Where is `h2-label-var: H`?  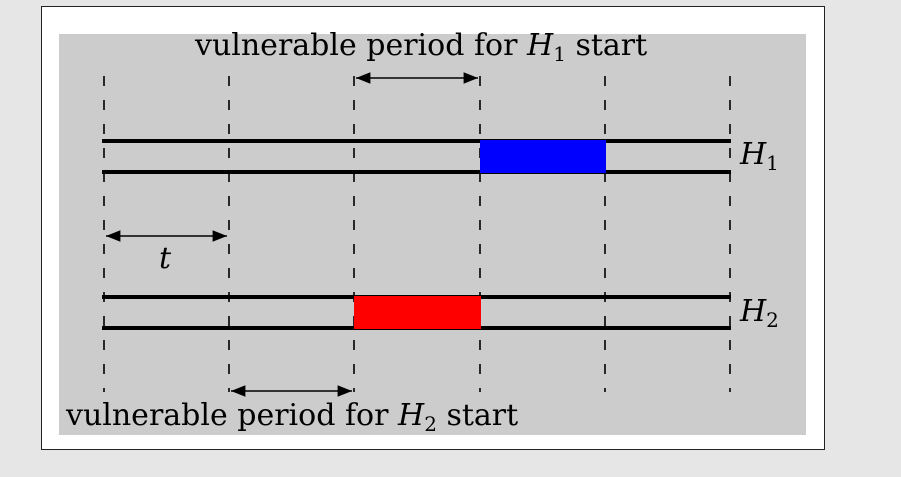 h2-label-var: H is located at coordinates (753, 311).